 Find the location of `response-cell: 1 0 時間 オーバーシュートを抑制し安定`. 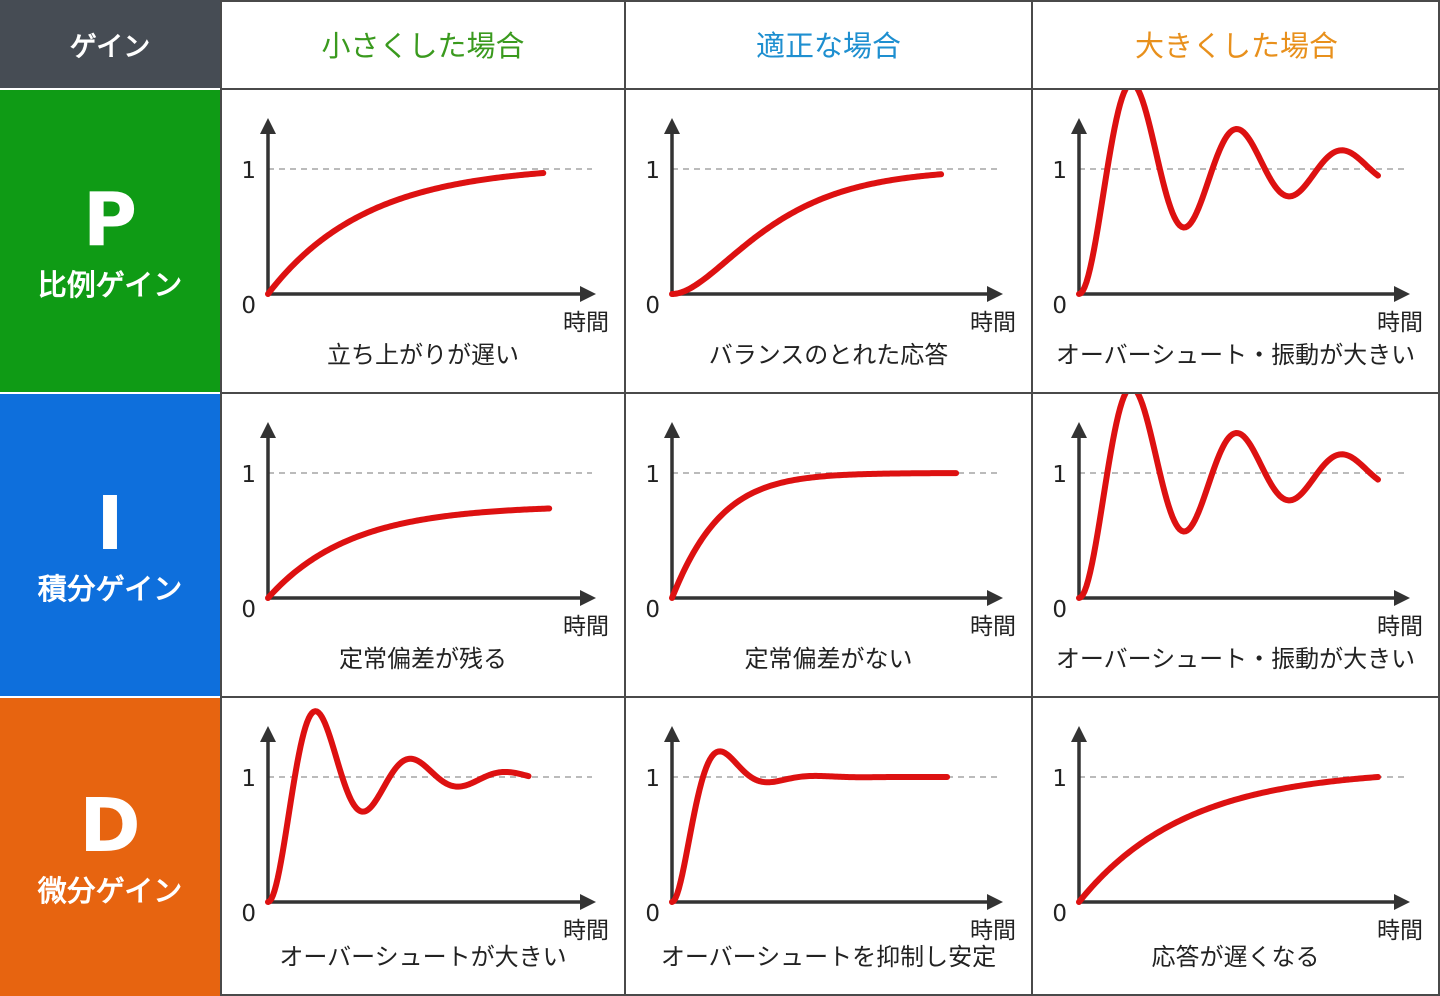

response-cell: 1 0 時間 オーバーシュートを抑制し安定 is located at coordinates (828, 846).